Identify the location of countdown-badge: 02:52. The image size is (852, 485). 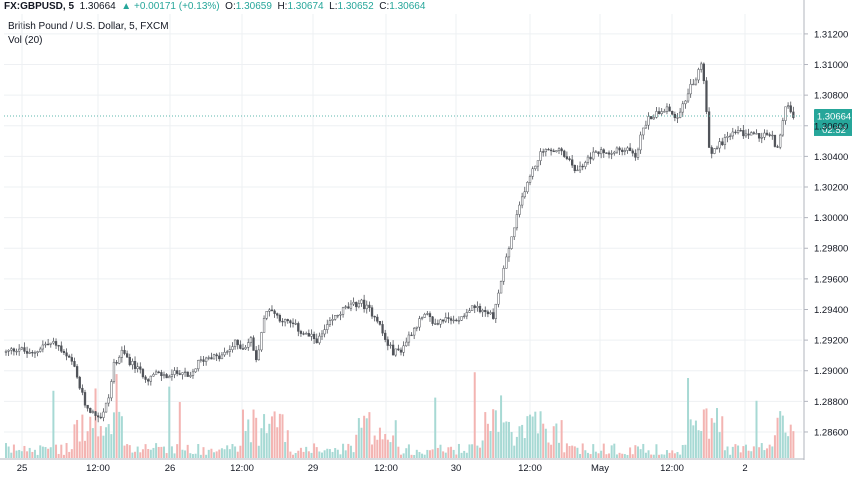
(834, 130).